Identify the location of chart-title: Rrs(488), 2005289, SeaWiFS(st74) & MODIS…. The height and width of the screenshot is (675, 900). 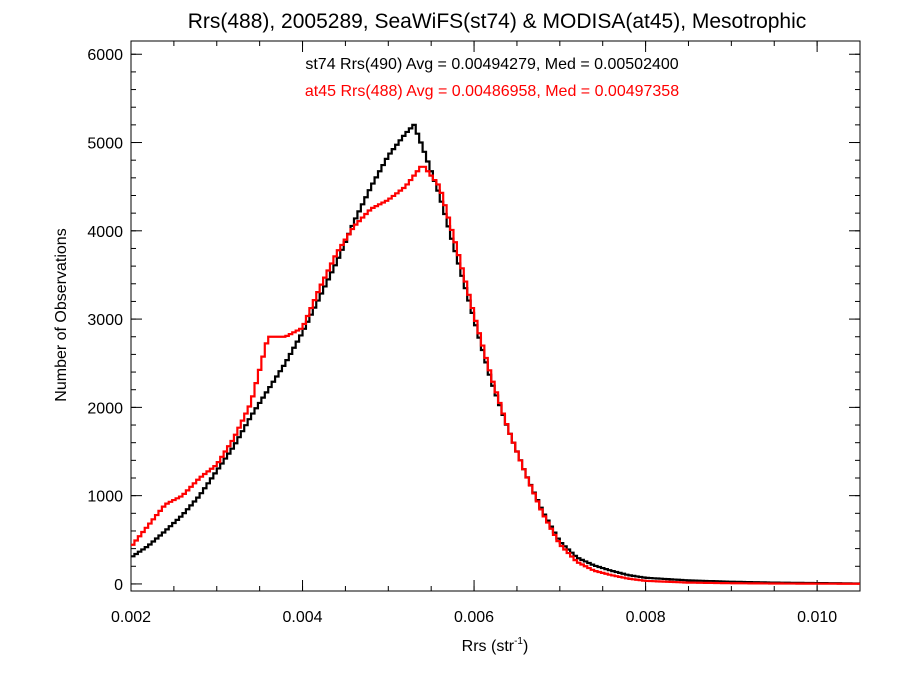
(497, 21).